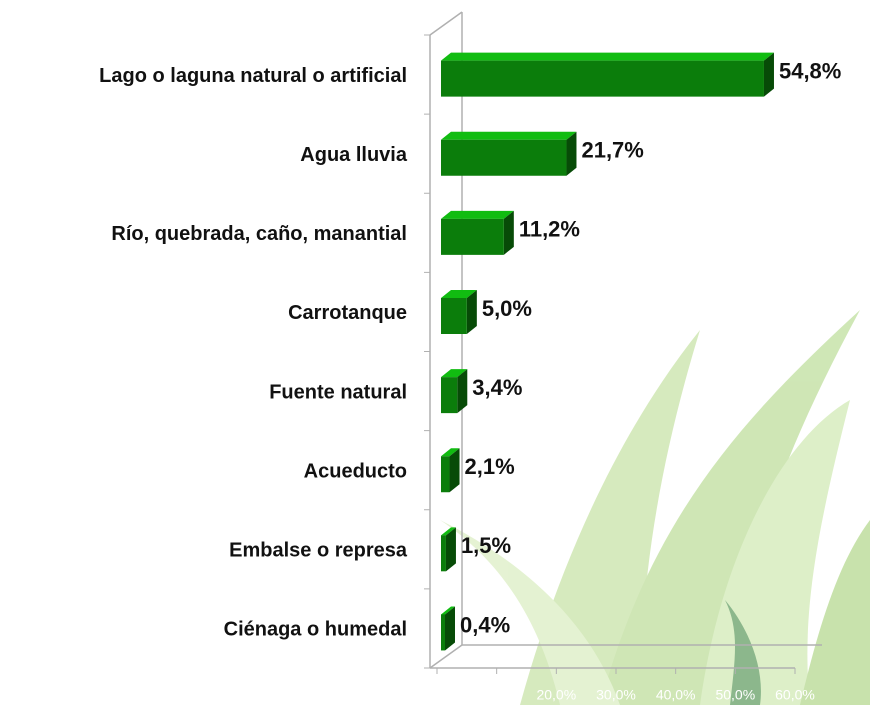  What do you see at coordinates (616, 695) in the screenshot?
I see `x-tick-label: 30,0%` at bounding box center [616, 695].